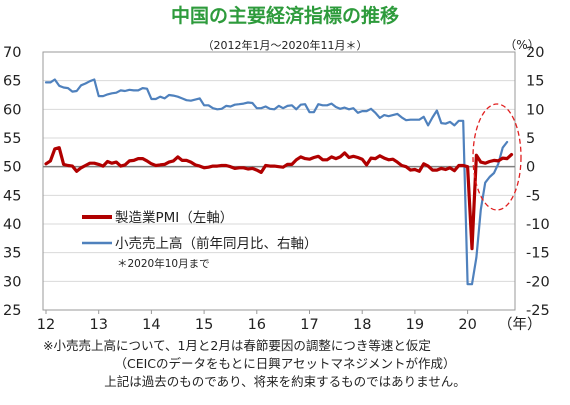 The image size is (570, 405). Describe the element at coordinates (12, 182) in the screenshot. I see `left-axis: 70 65 60 55 50 45 40 35 30 25` at that location.